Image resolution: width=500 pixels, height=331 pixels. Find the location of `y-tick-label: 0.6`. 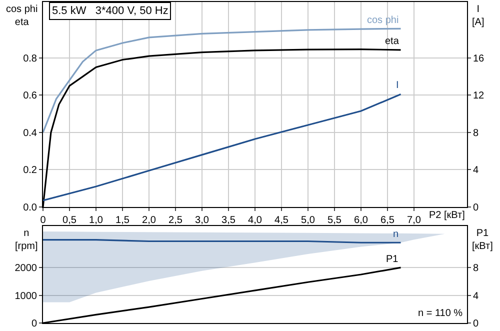

y-tick-label: 0.6 is located at coordinates (30, 96).